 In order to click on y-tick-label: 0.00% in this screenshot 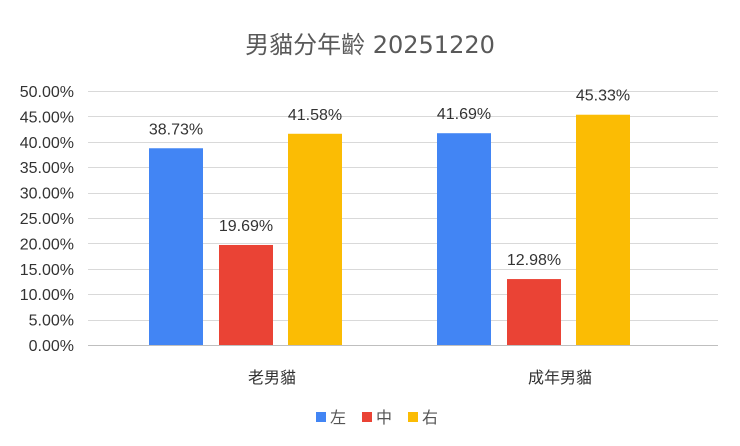, I will do `click(51, 346)`.